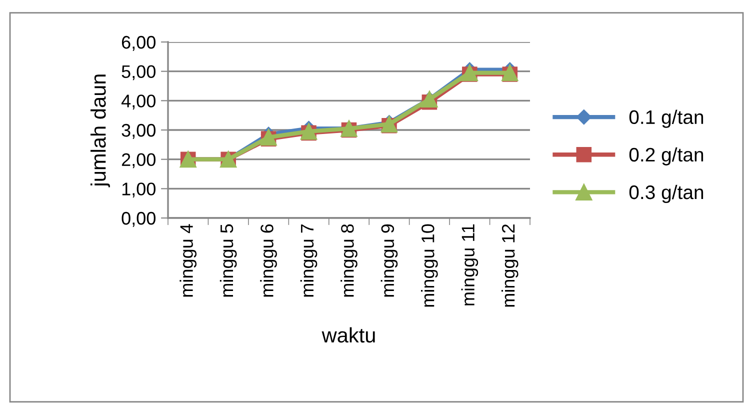  Describe the element at coordinates (139, 219) in the screenshot. I see `y-tick-label: 0,00` at that location.